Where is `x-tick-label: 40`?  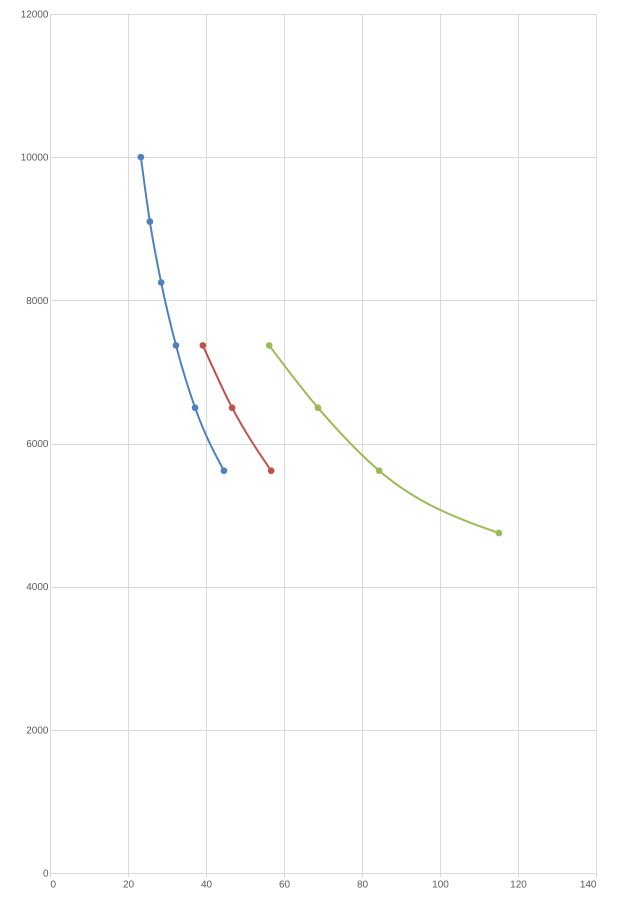
x-tick-label: 40 is located at coordinates (206, 885).